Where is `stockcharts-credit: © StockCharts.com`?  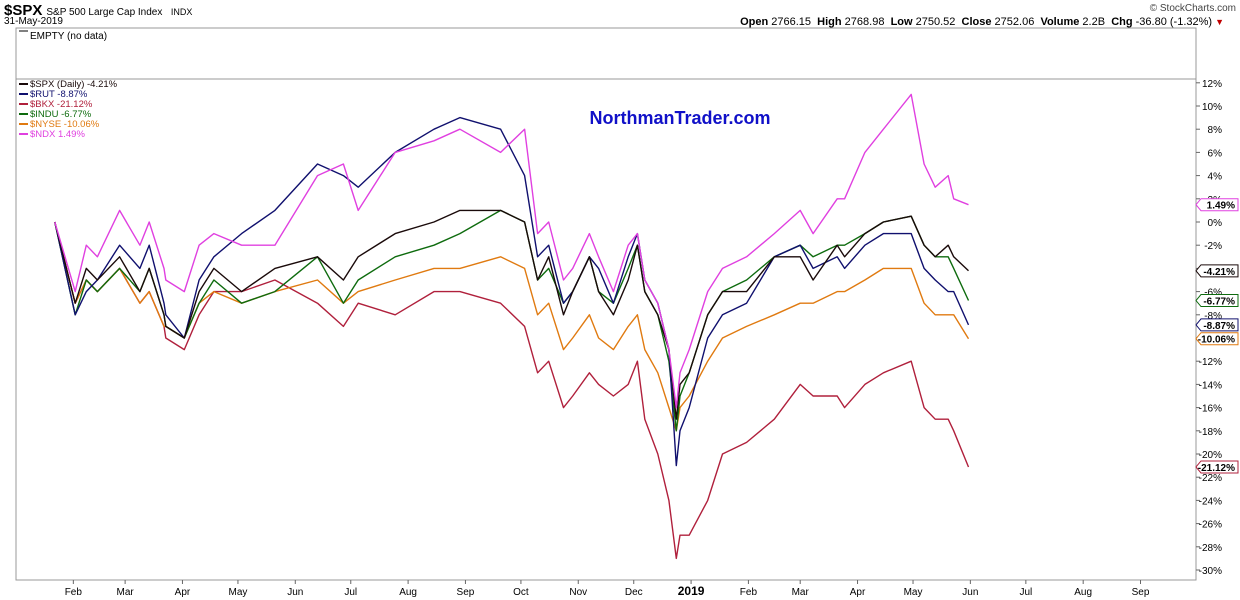 stockcharts-credit: © StockCharts.com is located at coordinates (1192, 8).